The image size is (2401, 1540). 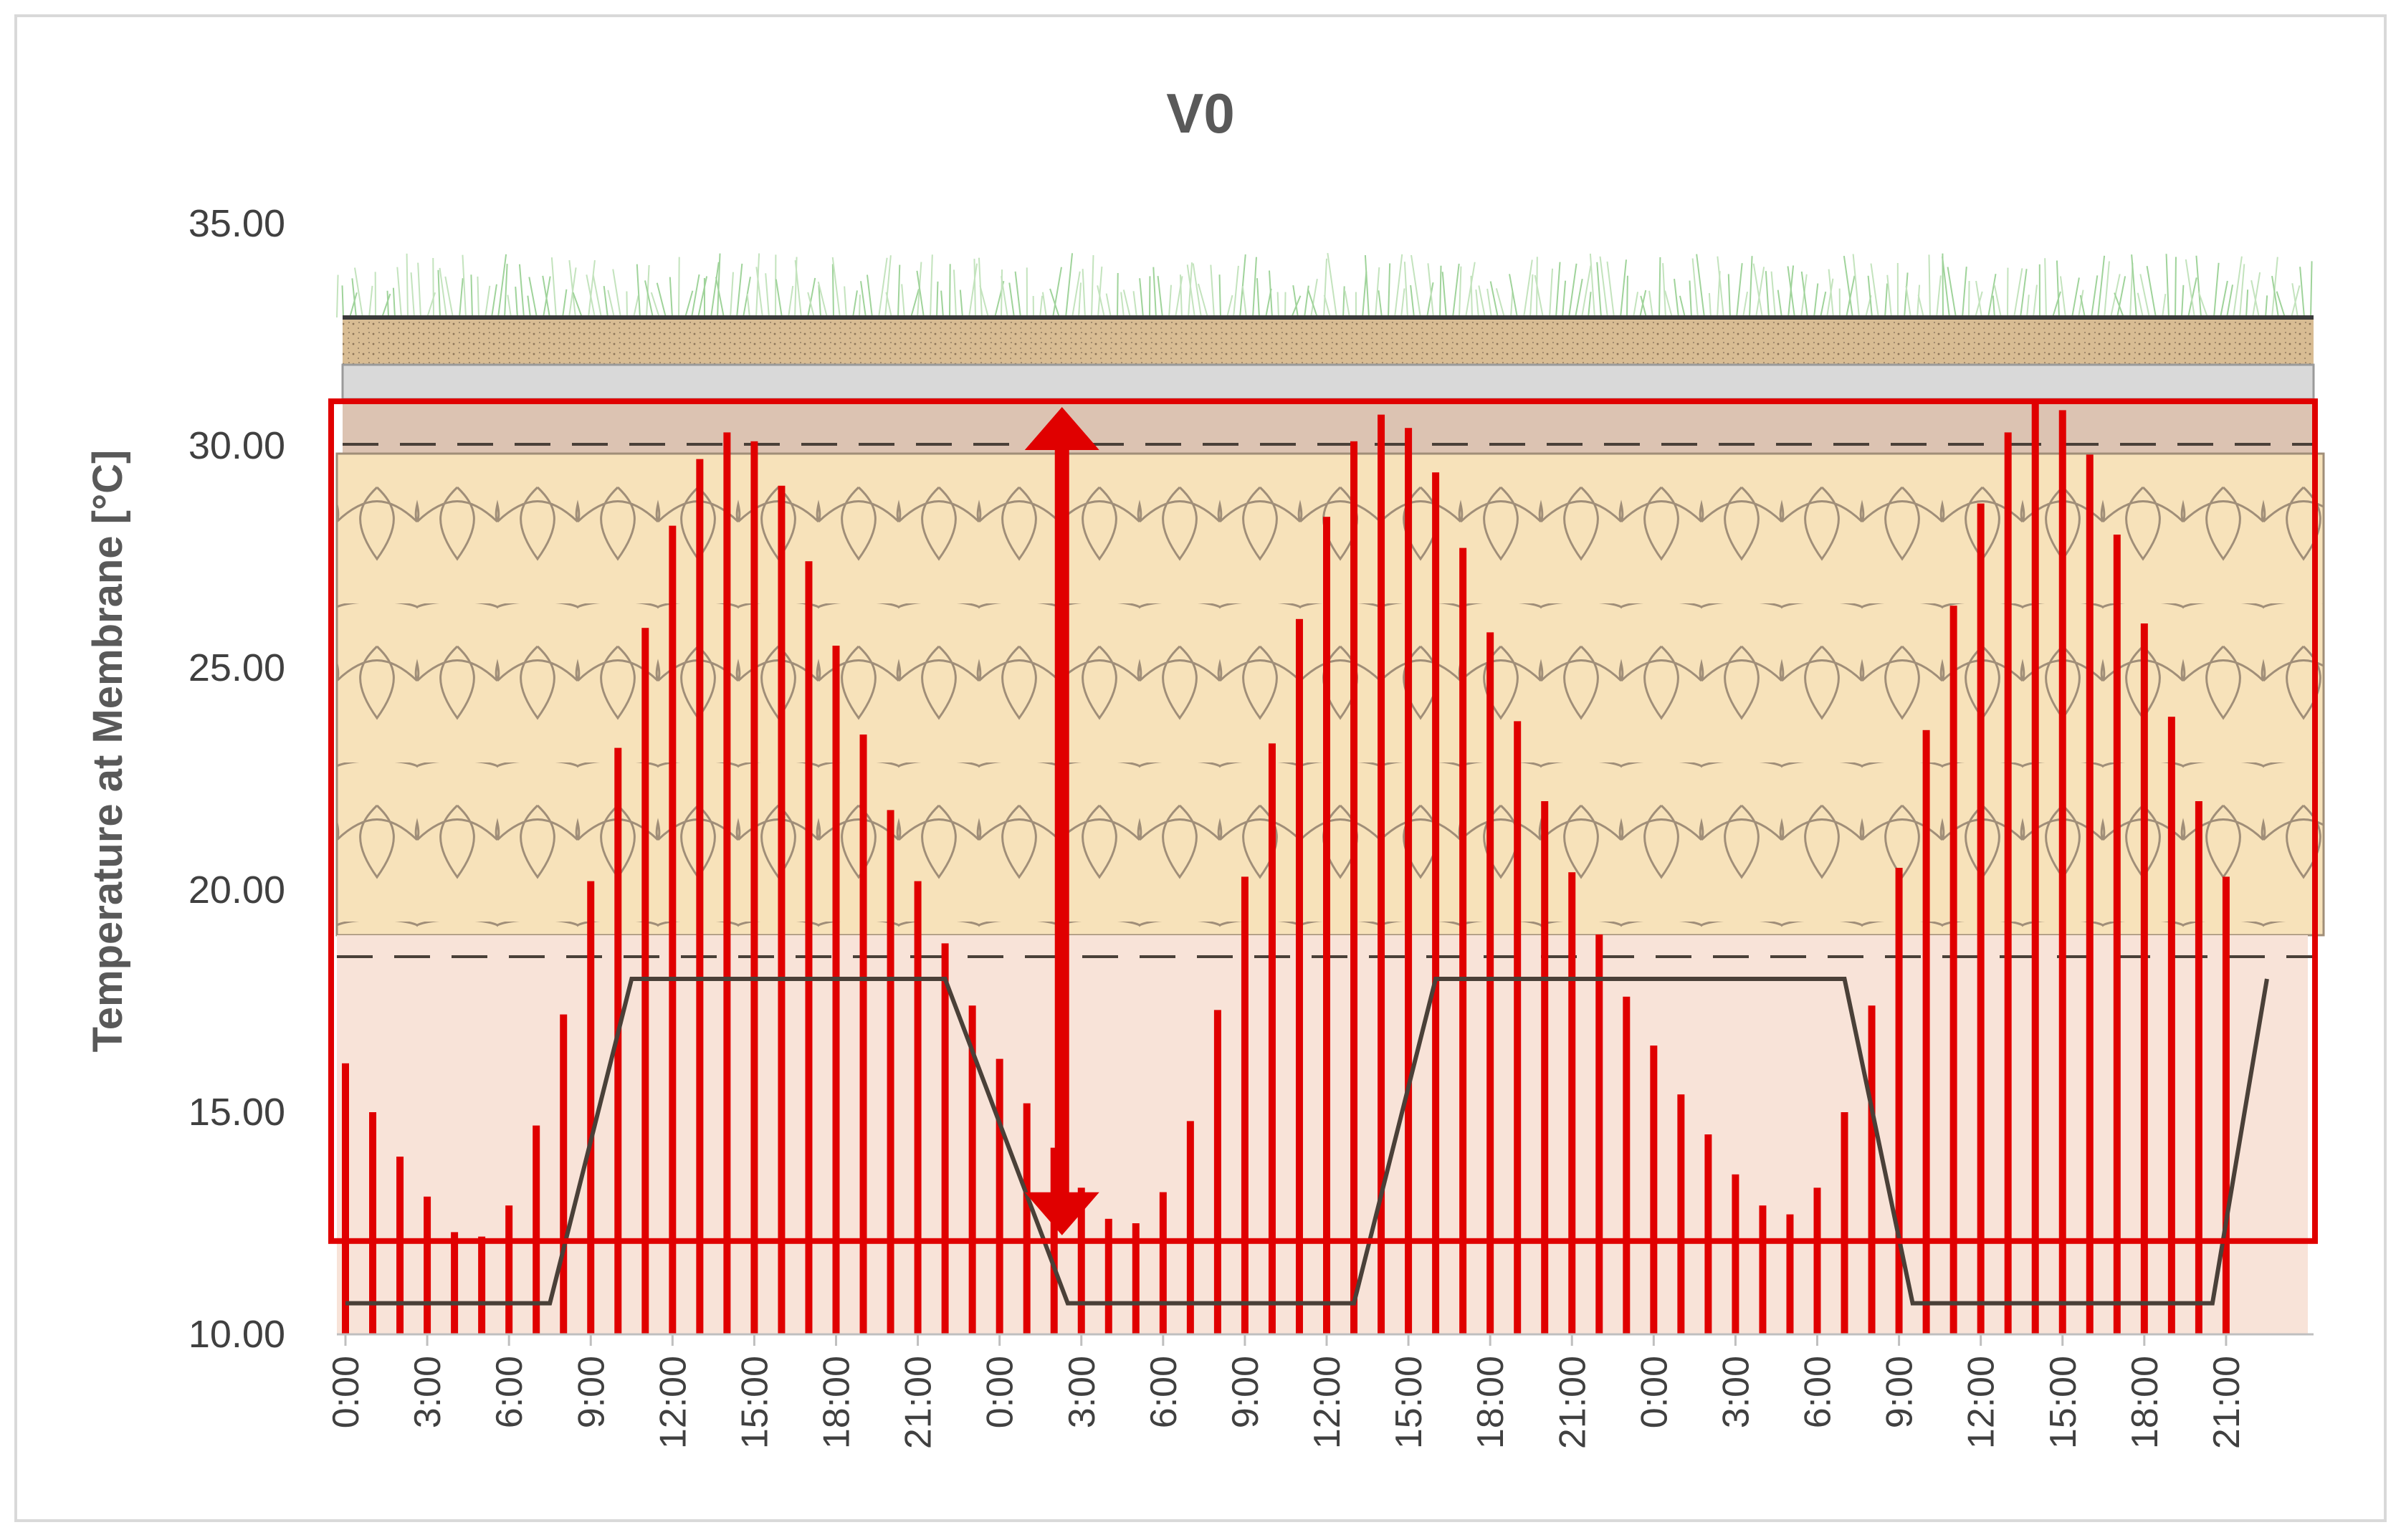 I want to click on y-tick-label: 25.00, so click(x=236, y=667).